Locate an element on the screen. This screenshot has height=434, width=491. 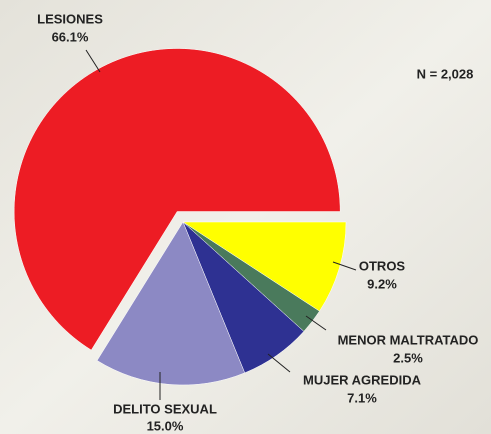
value-label: 66.1% is located at coordinates (70, 36).